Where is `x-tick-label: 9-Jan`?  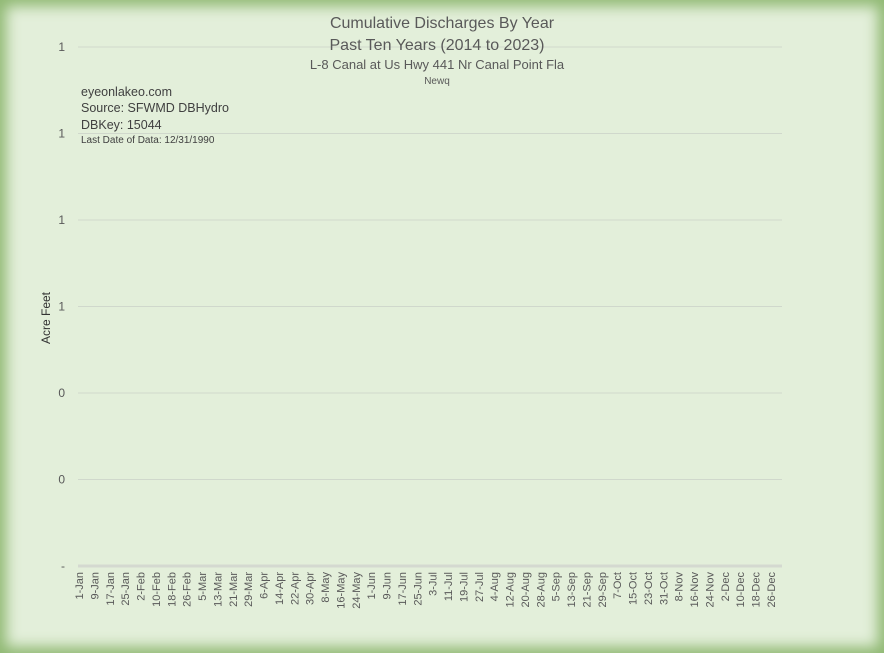 x-tick-label: 9-Jan is located at coordinates (95, 586).